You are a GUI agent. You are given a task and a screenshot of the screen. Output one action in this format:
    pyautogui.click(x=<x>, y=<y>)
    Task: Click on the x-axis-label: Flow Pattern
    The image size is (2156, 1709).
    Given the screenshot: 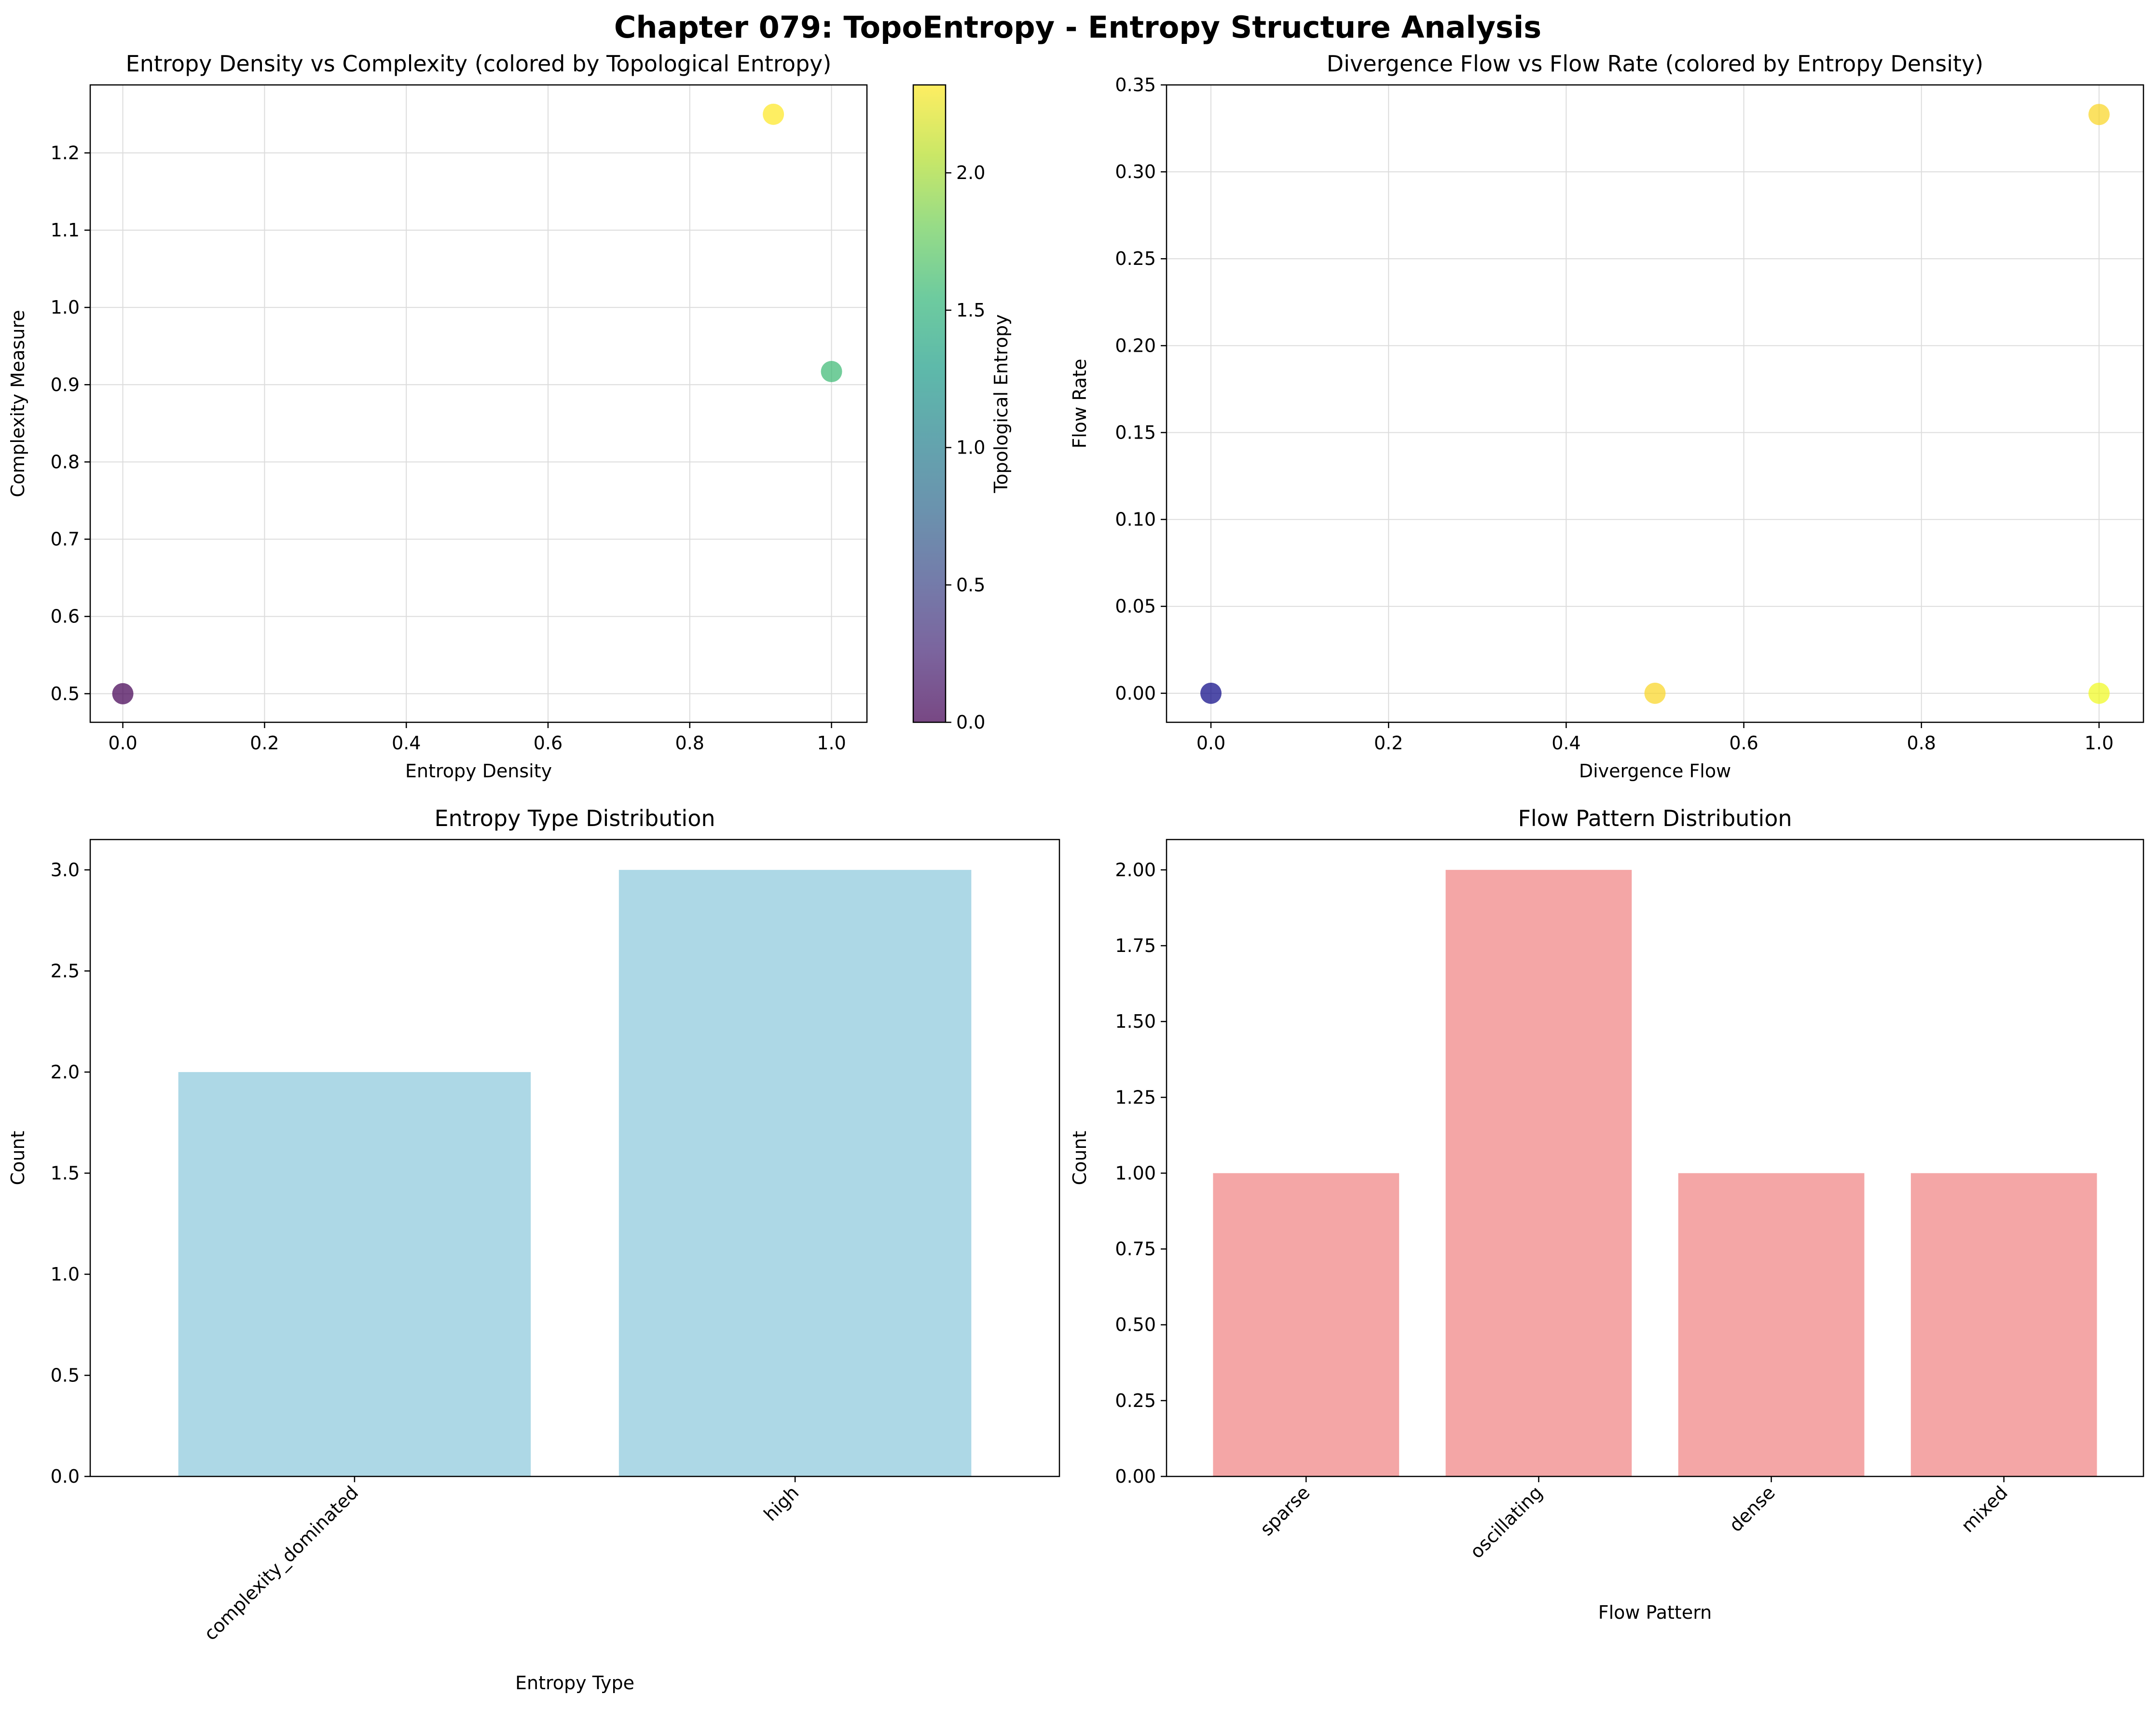 What is the action you would take?
    pyautogui.click(x=1655, y=1613)
    